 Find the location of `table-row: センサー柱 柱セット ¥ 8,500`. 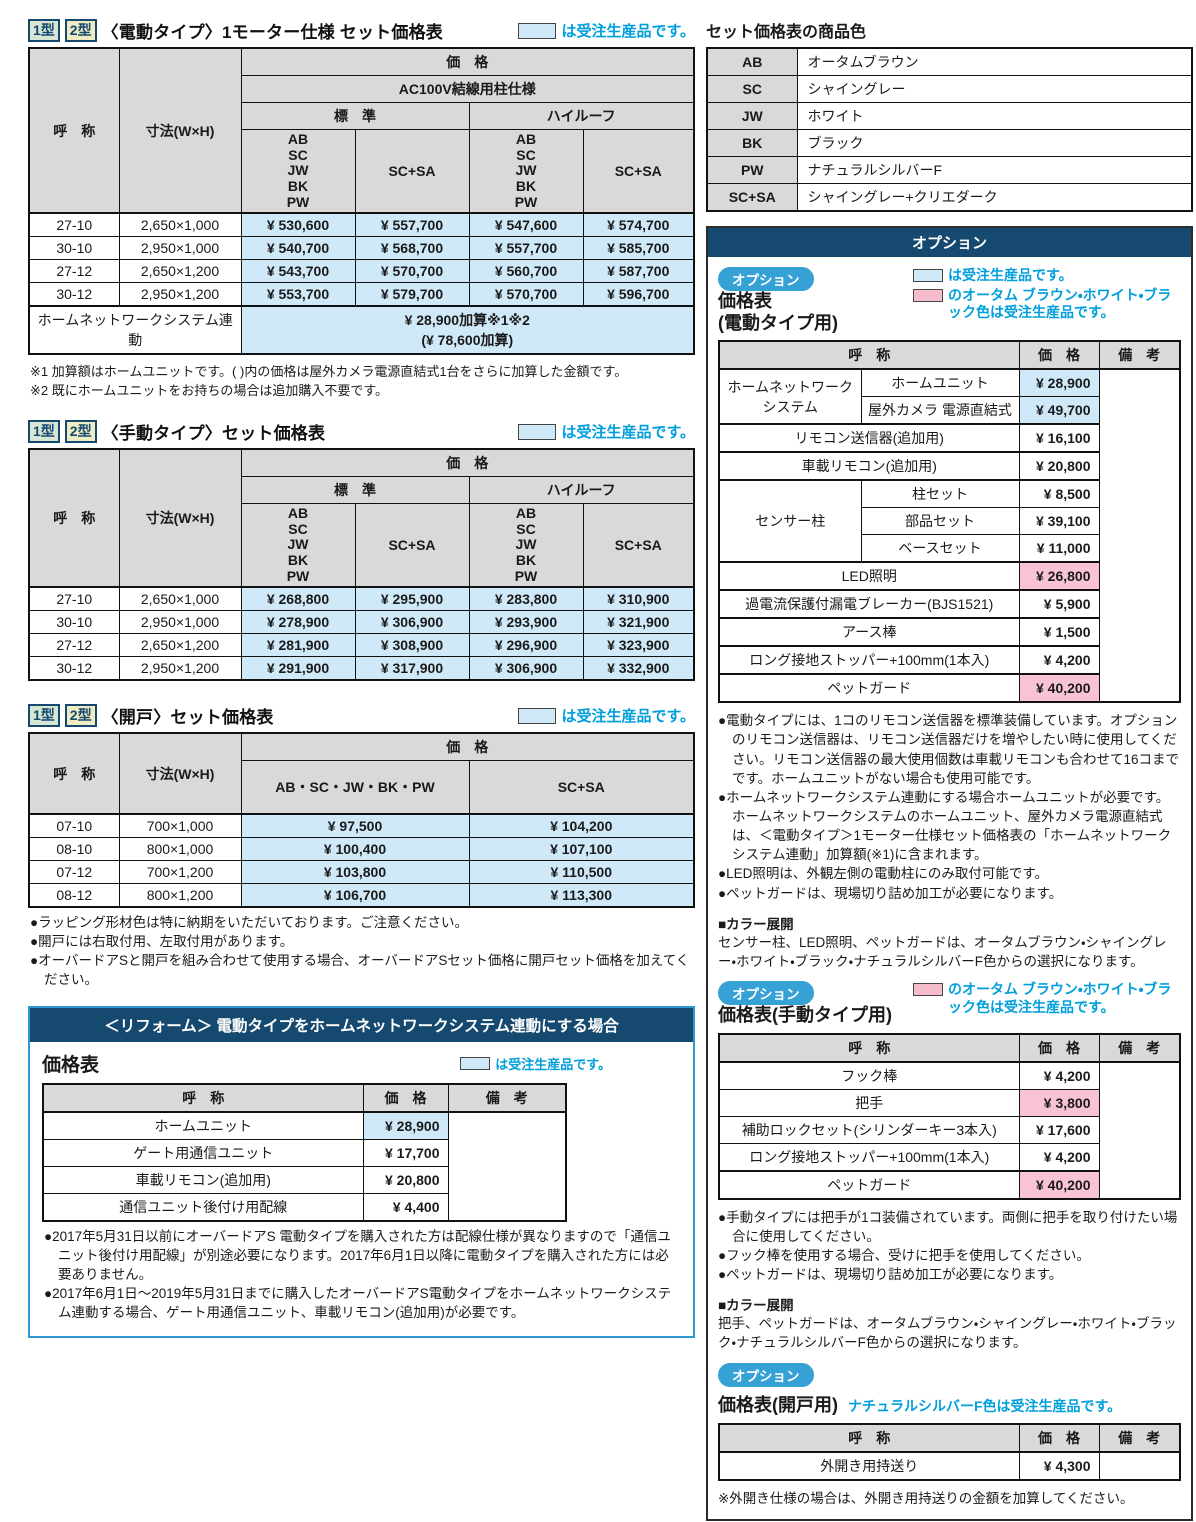

table-row: センサー柱 柱セット ¥ 8,500 is located at coordinates (949, 521).